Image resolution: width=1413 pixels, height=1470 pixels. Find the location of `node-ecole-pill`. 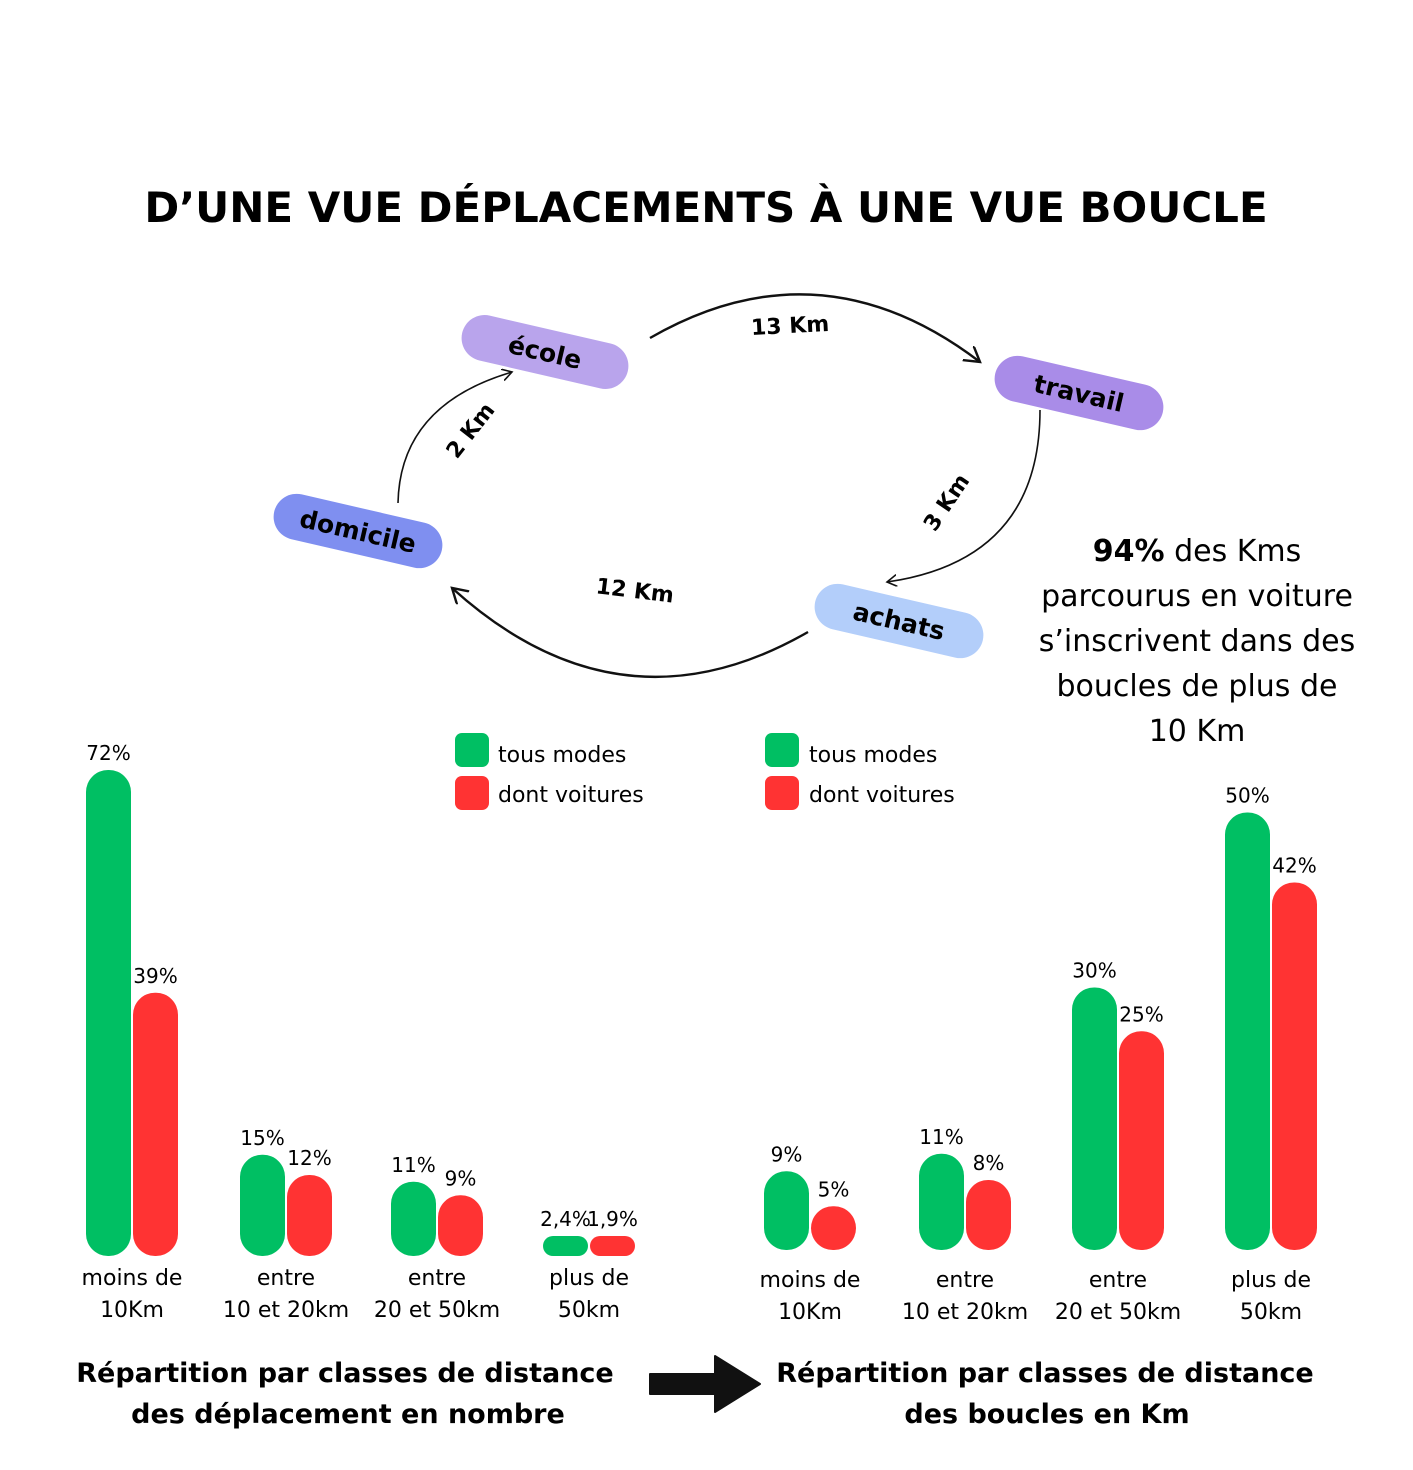

node-ecole-pill is located at coordinates (545, 352).